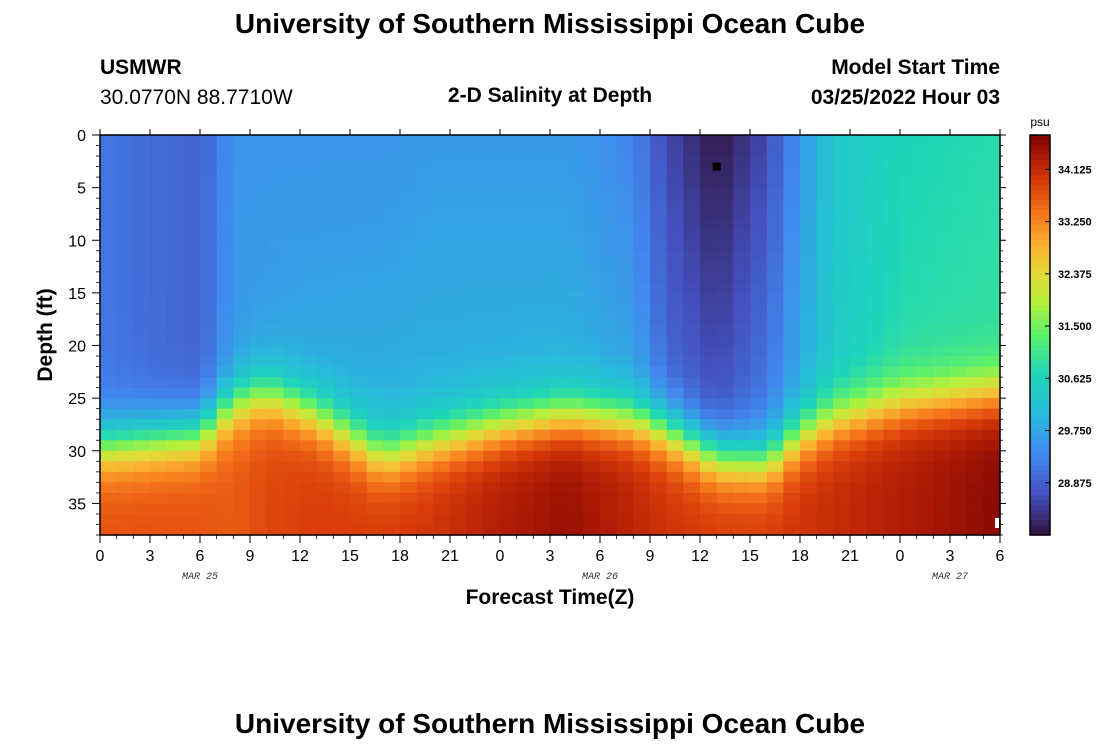 The height and width of the screenshot is (750, 1100). I want to click on x-tick-label: 0, so click(100, 556).